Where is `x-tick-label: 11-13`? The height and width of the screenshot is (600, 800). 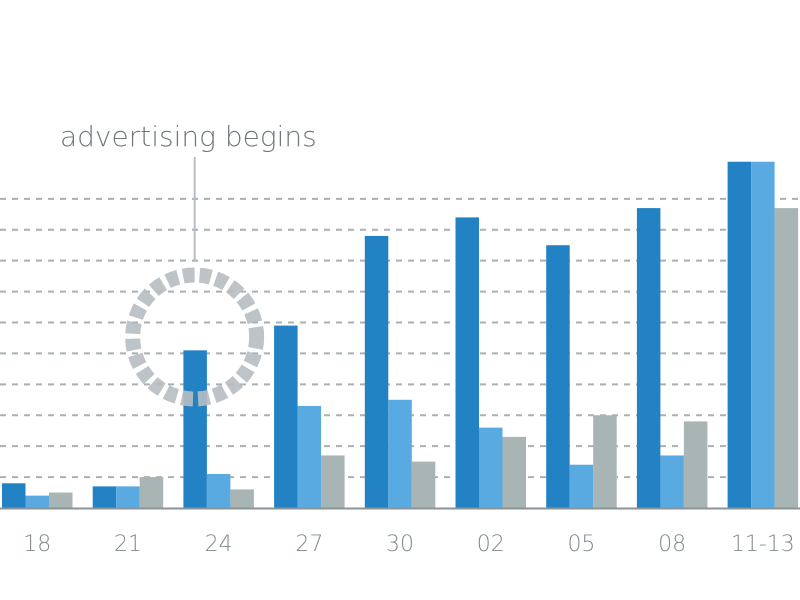 x-tick-label: 11-13 is located at coordinates (763, 544).